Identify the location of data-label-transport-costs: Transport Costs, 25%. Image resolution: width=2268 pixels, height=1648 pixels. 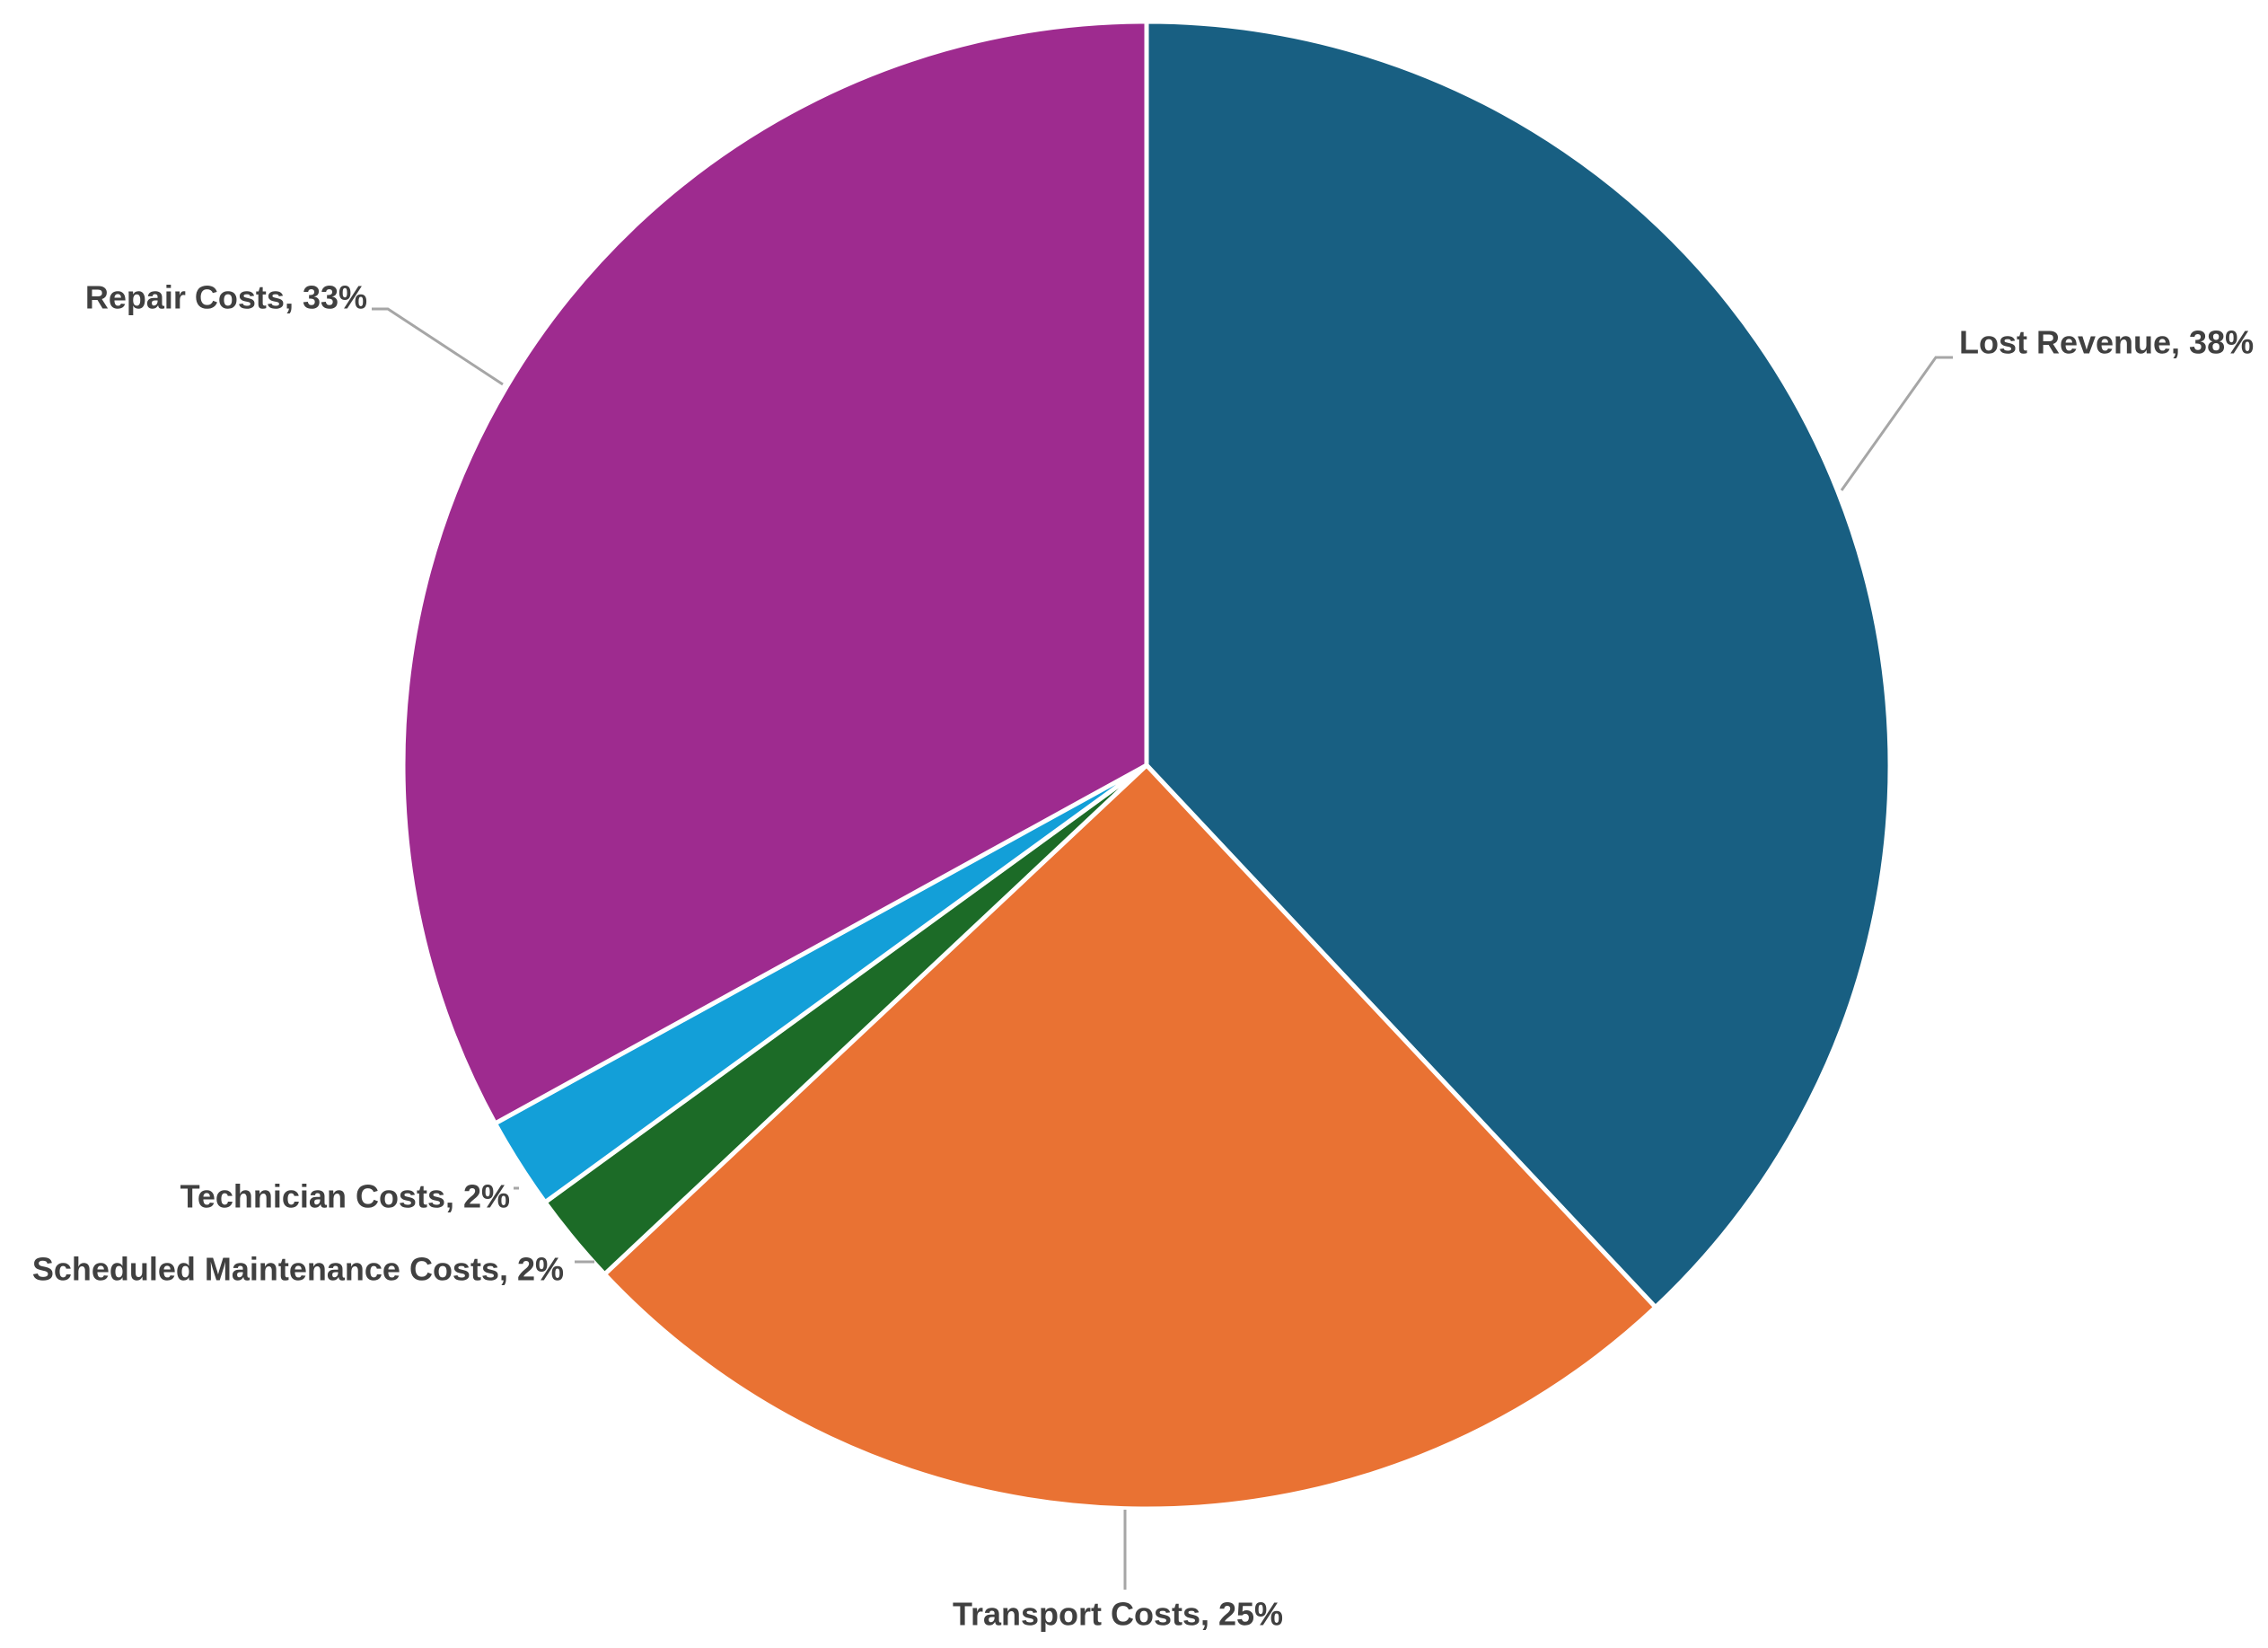
(1118, 1615).